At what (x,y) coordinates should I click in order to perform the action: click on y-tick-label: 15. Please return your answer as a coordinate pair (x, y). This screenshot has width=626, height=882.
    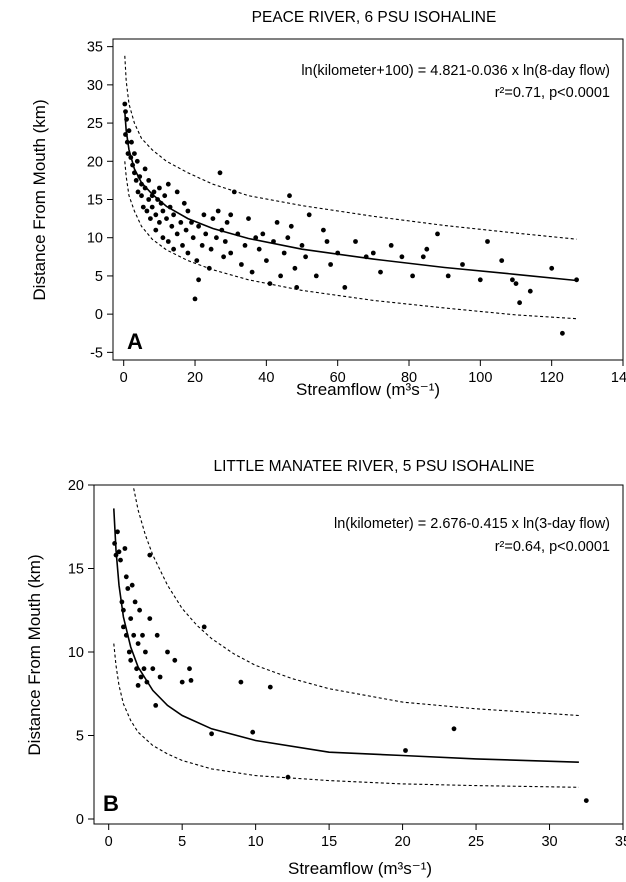
    Looking at the image, I should click on (95, 201).